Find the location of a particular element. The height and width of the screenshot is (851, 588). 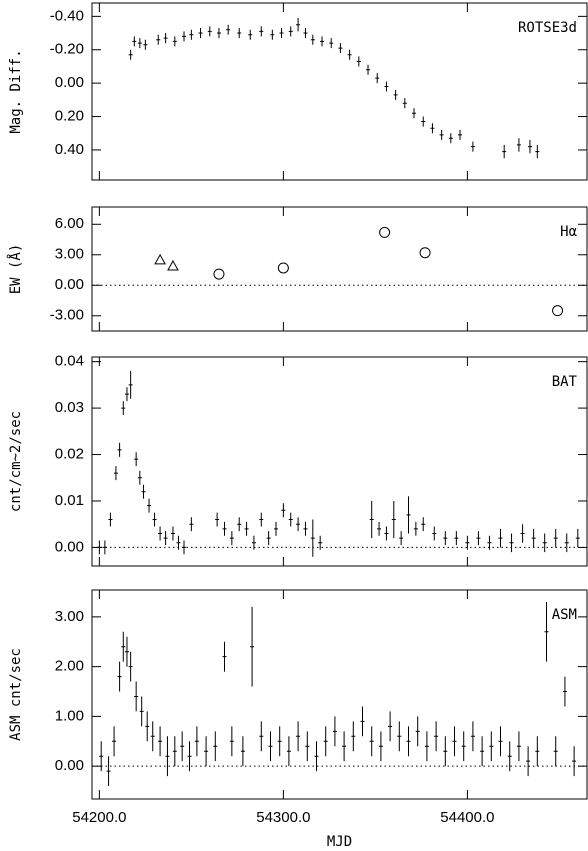

y-tick-label: -0.20 is located at coordinates (67, 49).